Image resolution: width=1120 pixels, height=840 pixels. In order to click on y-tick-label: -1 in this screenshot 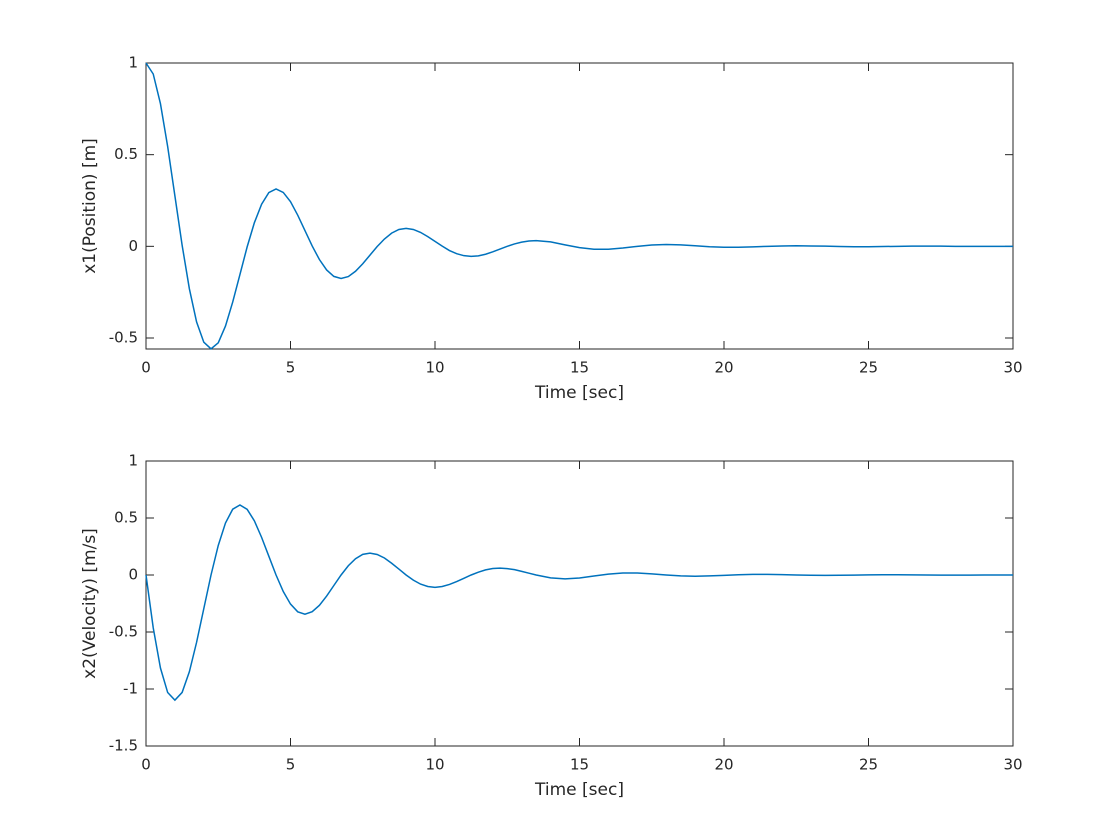, I will do `click(130, 689)`.